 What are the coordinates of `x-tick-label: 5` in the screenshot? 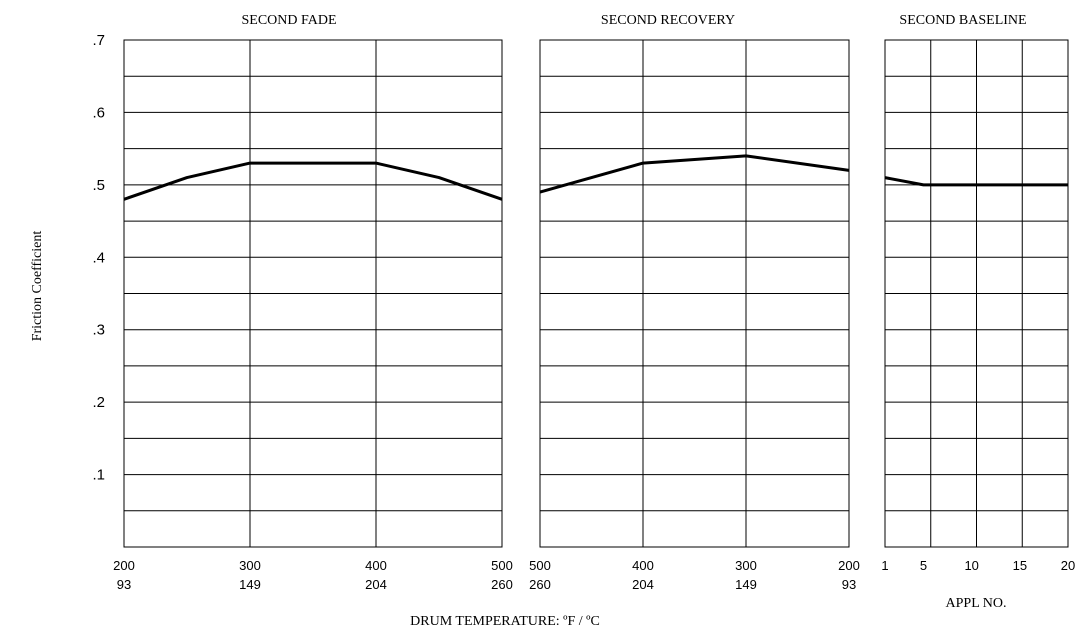 It's located at (923, 565).